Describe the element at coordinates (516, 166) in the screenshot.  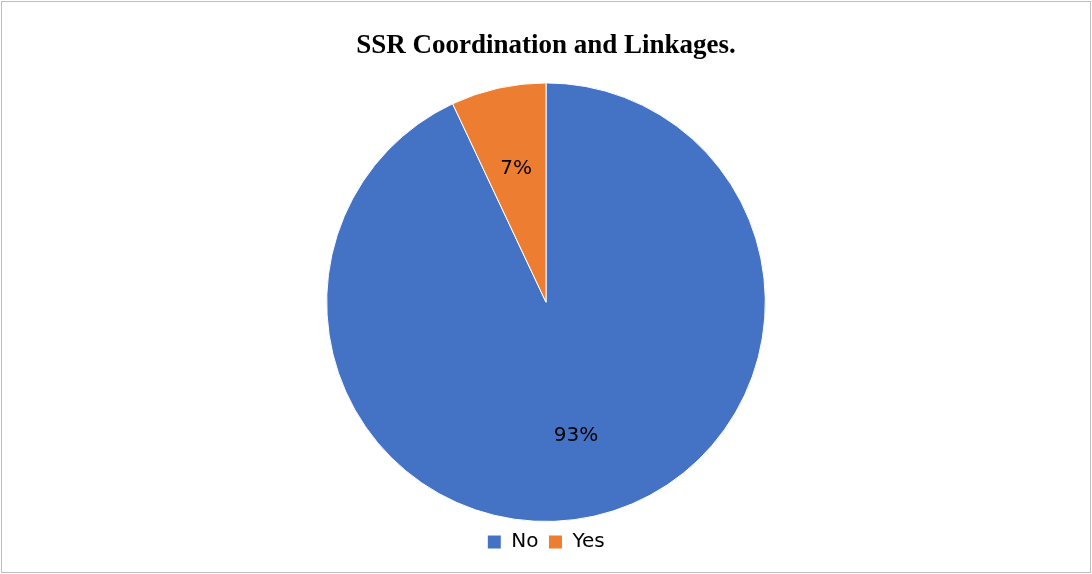
I see `data-label: 7%` at that location.